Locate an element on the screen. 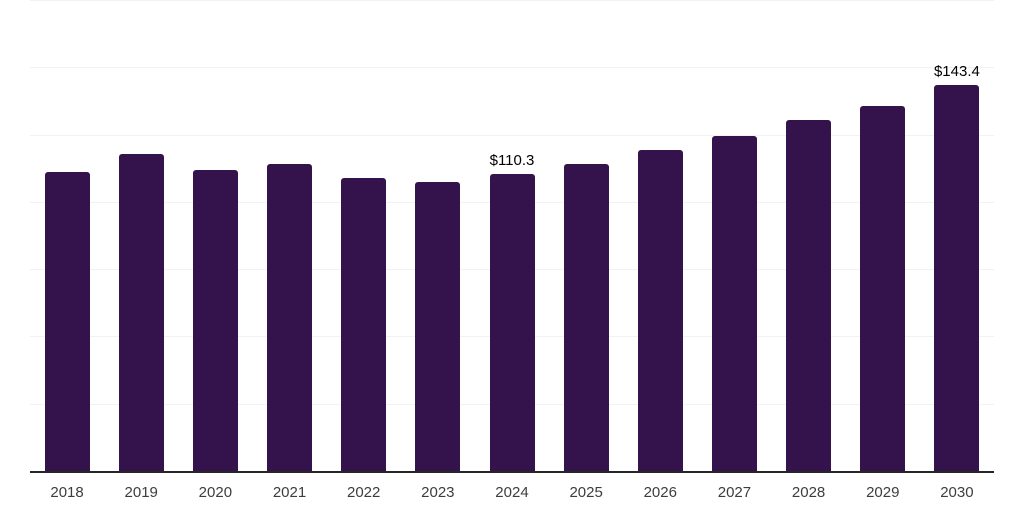  bar-2018 is located at coordinates (67, 321).